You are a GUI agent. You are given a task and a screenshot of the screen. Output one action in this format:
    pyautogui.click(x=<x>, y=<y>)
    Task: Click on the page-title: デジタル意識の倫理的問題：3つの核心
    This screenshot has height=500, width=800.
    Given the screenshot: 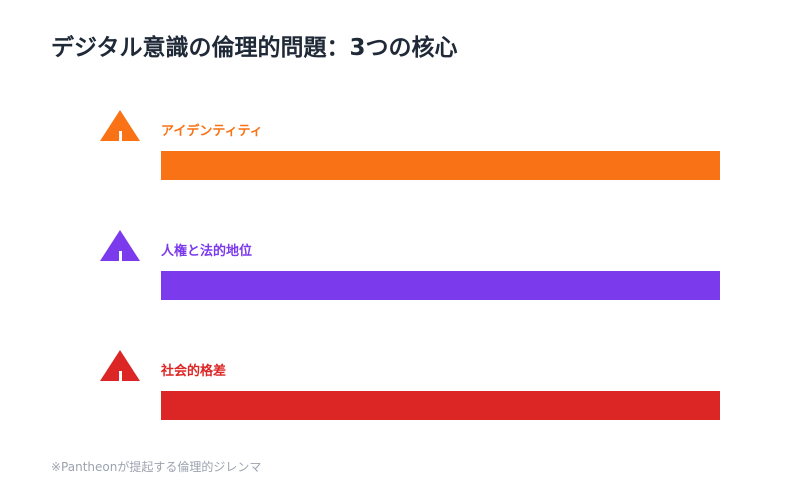 What is the action you would take?
    pyautogui.click(x=254, y=48)
    